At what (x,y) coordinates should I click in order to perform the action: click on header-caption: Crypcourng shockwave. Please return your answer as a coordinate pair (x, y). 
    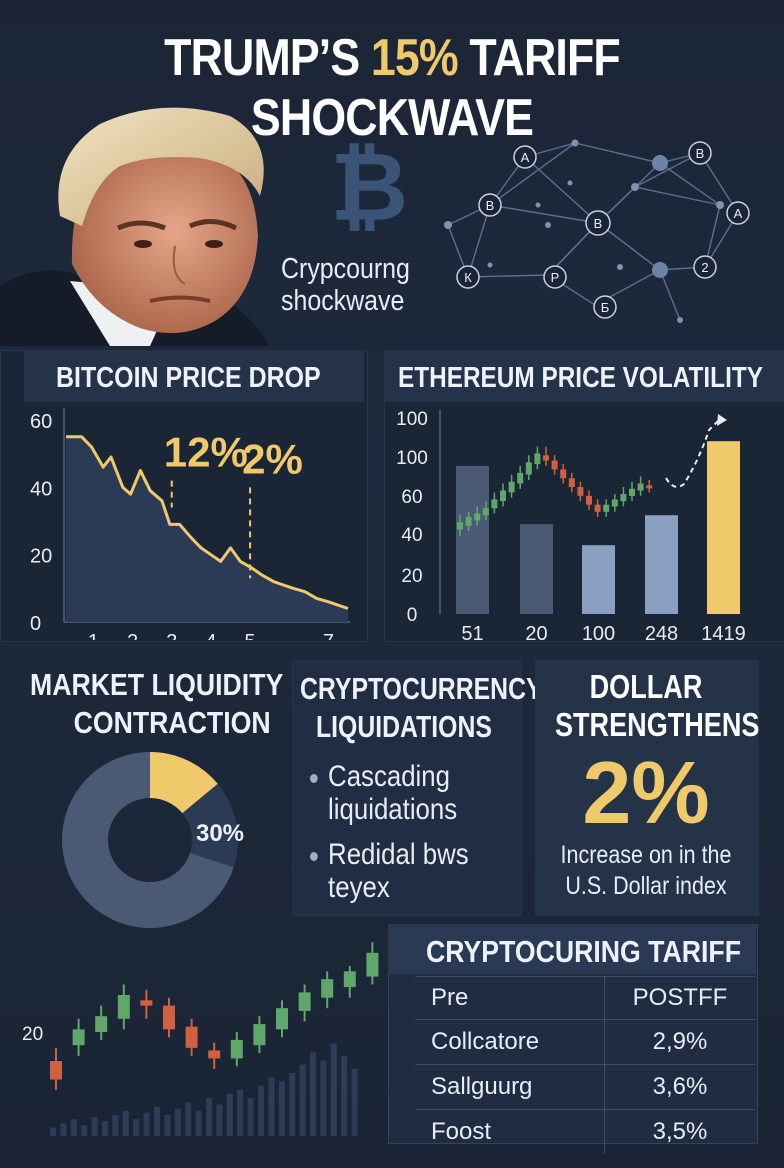
    Looking at the image, I should click on (345, 285).